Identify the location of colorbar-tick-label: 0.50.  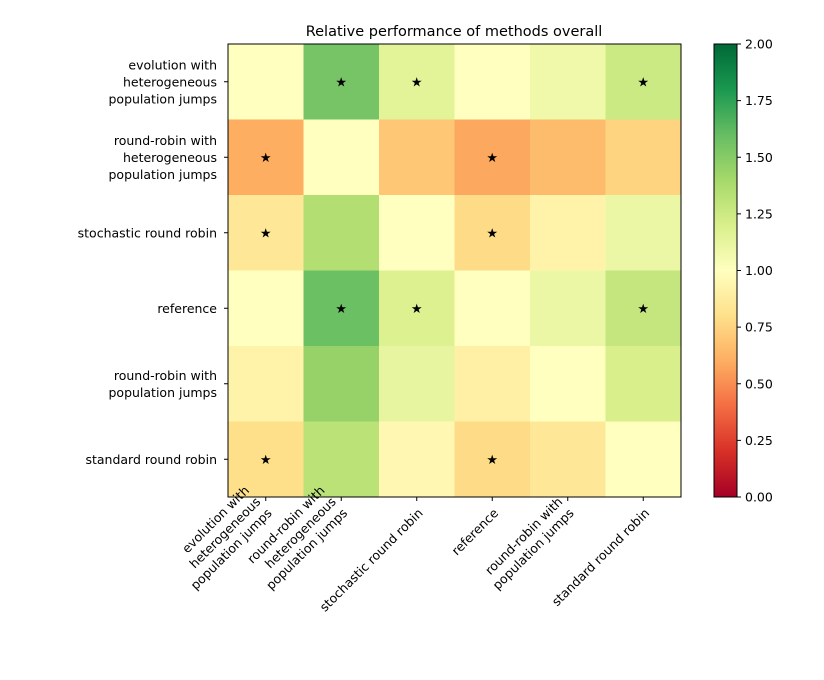
(759, 383).